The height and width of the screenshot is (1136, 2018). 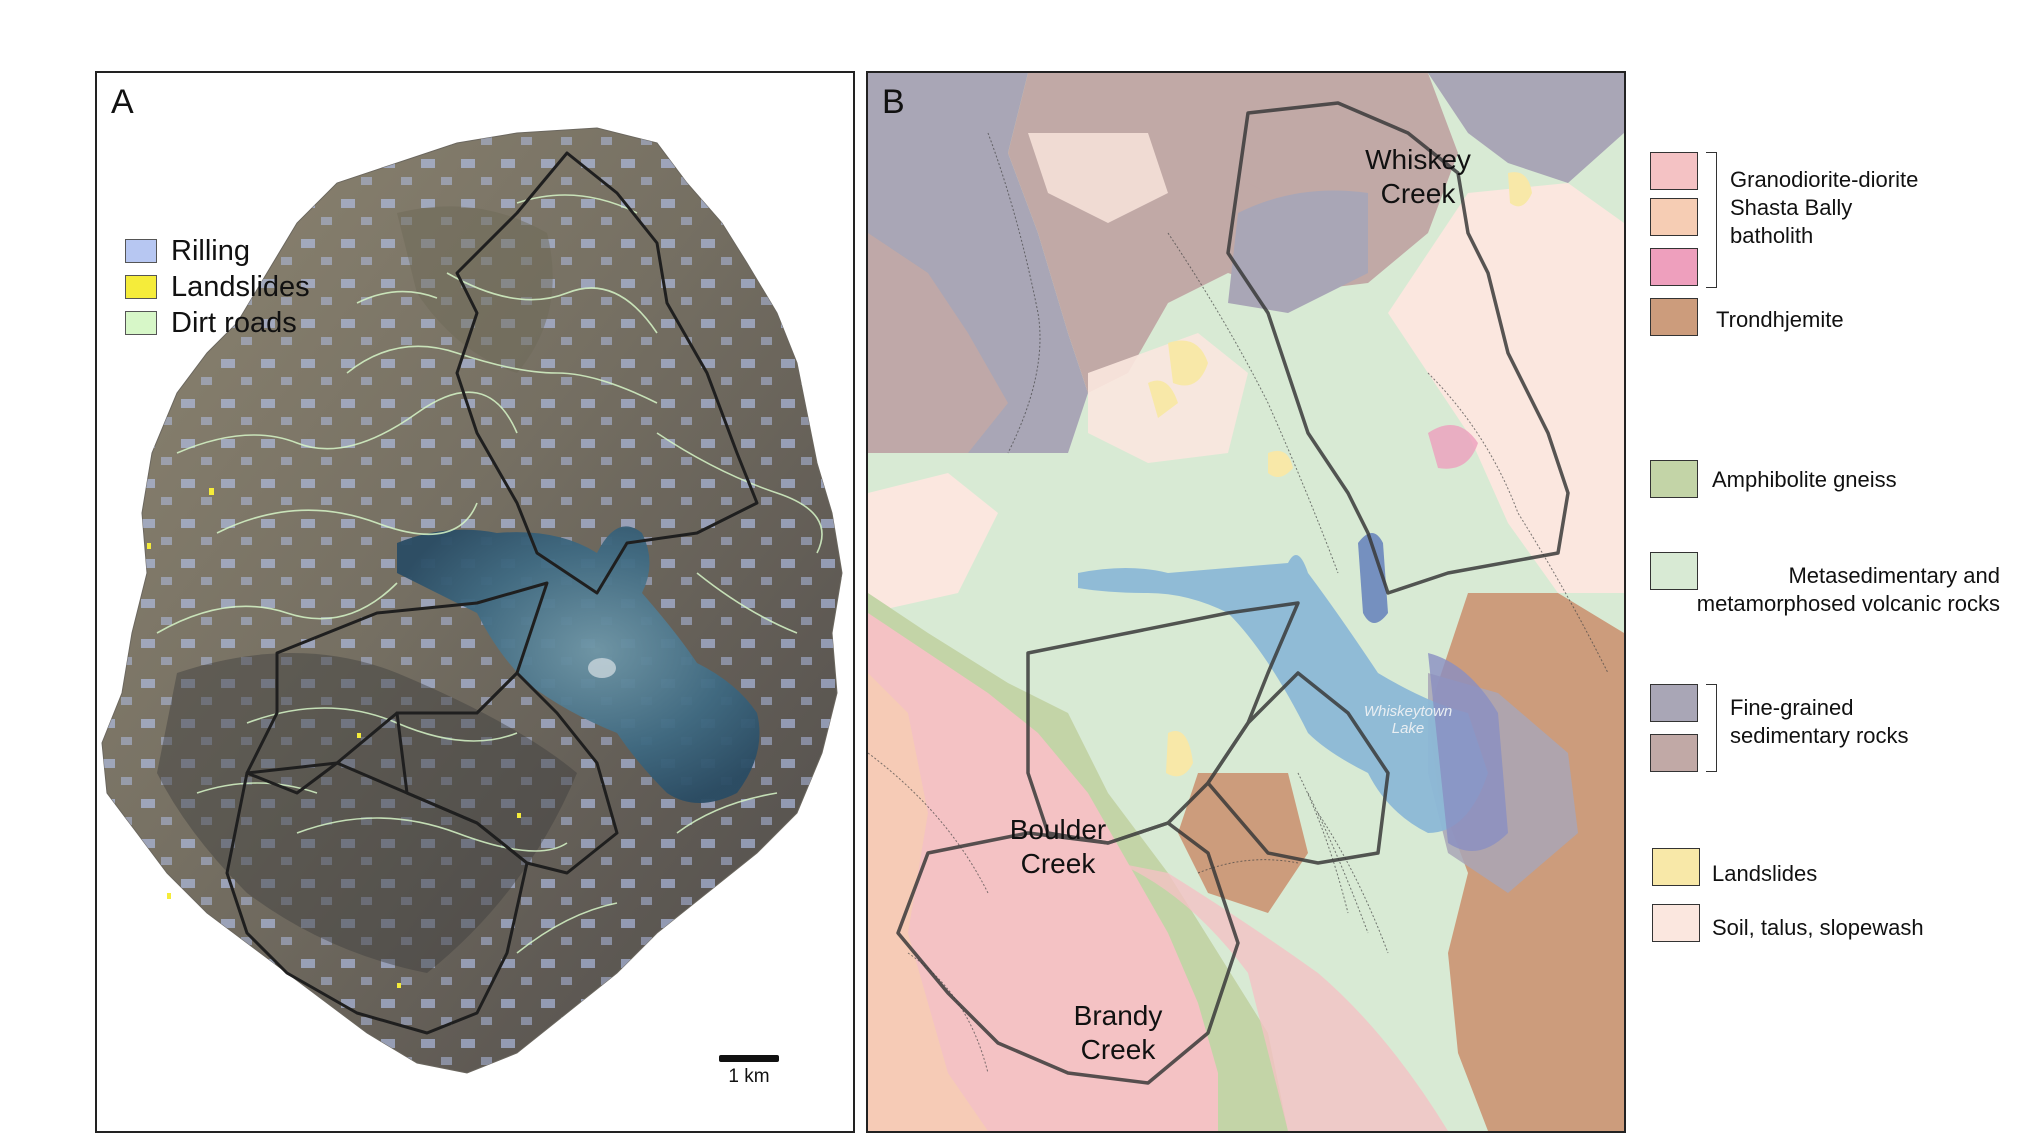 What do you see at coordinates (1674, 479) in the screenshot?
I see `amphibolite-swatch` at bounding box center [1674, 479].